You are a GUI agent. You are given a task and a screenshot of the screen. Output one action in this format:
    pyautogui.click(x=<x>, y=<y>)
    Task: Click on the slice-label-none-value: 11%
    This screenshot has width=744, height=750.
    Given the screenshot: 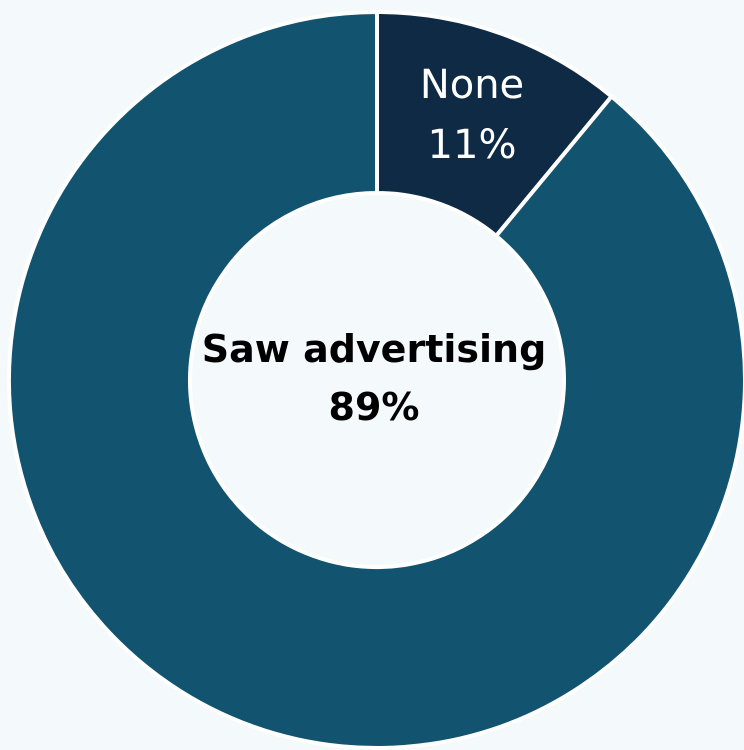 What is the action you would take?
    pyautogui.click(x=472, y=145)
    